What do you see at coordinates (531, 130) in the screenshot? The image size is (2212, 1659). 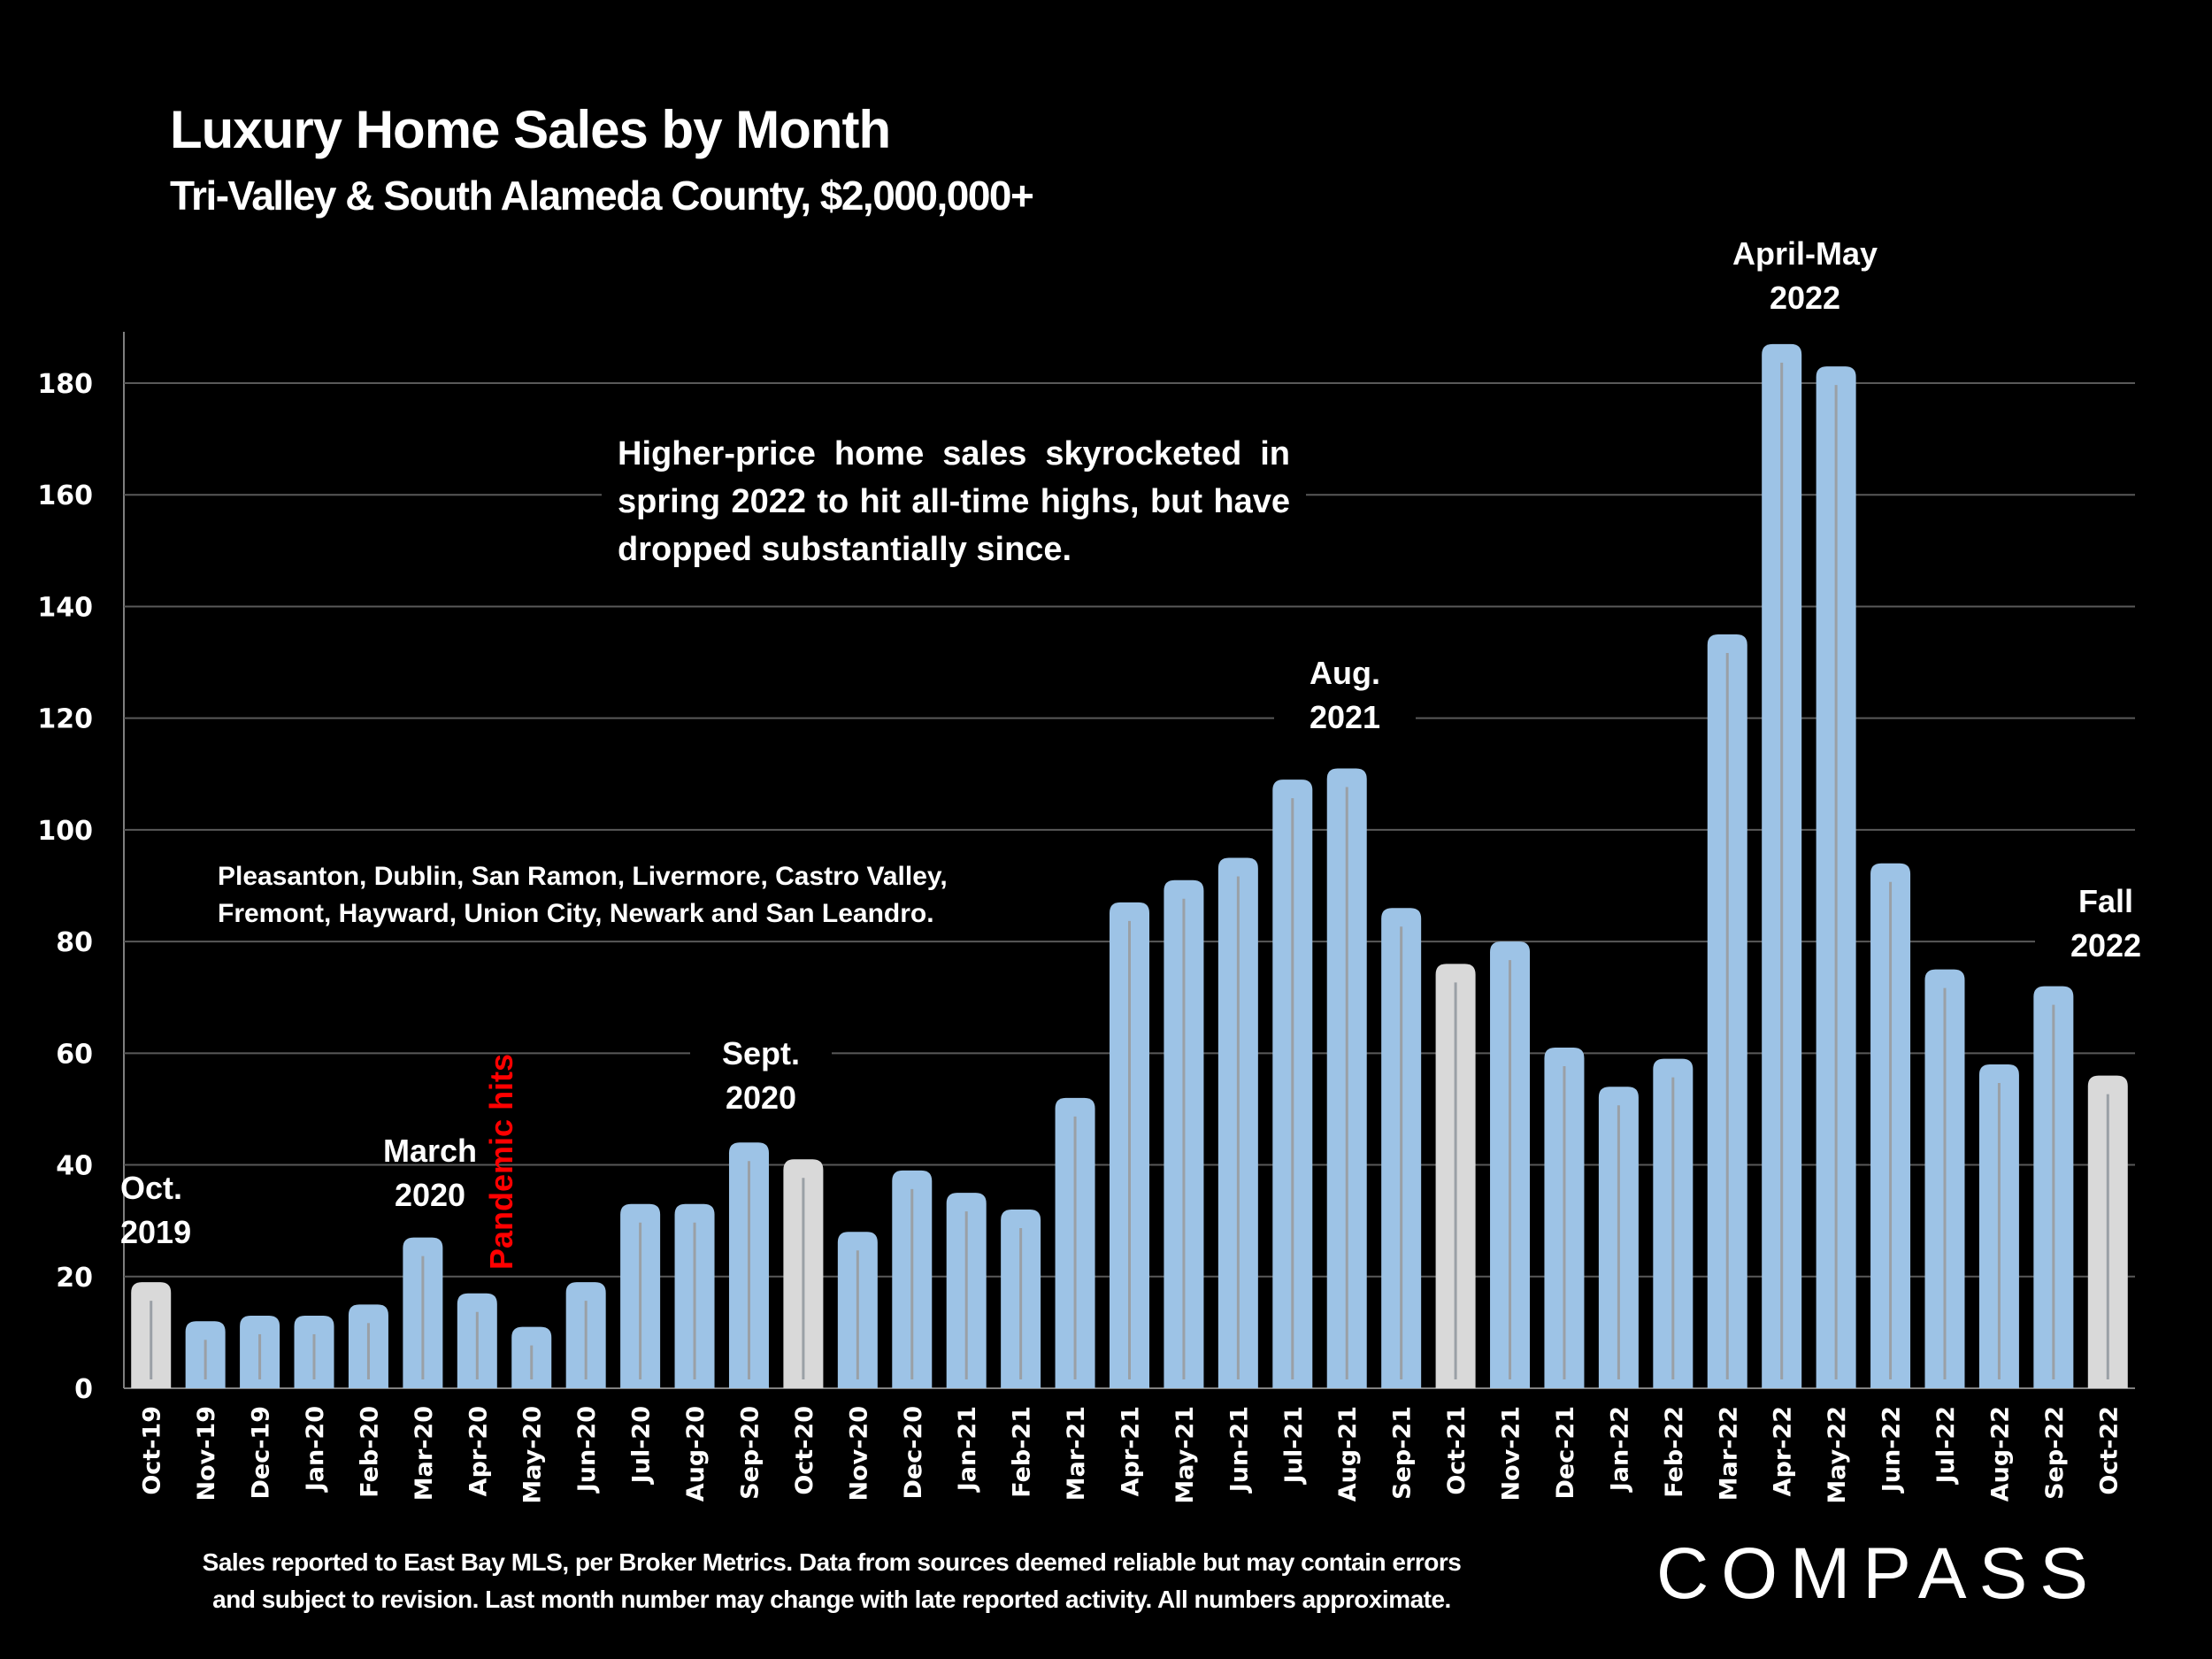 I see `chart-title: Luxury Home Sales by Month` at bounding box center [531, 130].